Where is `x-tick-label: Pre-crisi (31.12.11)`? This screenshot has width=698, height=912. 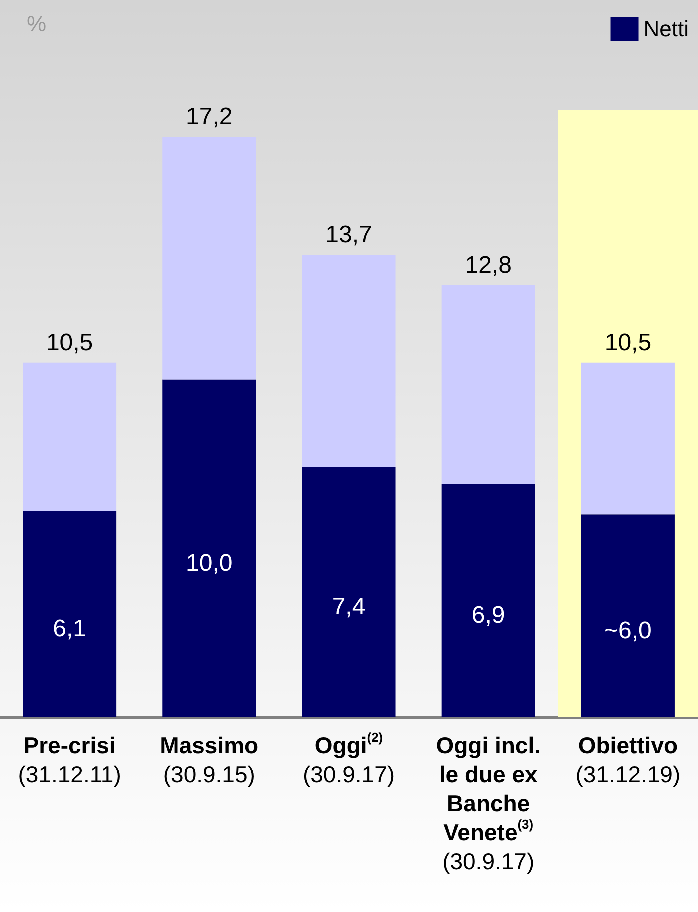
x-tick-label: Pre-crisi (31.12.11) is located at coordinates (70, 760).